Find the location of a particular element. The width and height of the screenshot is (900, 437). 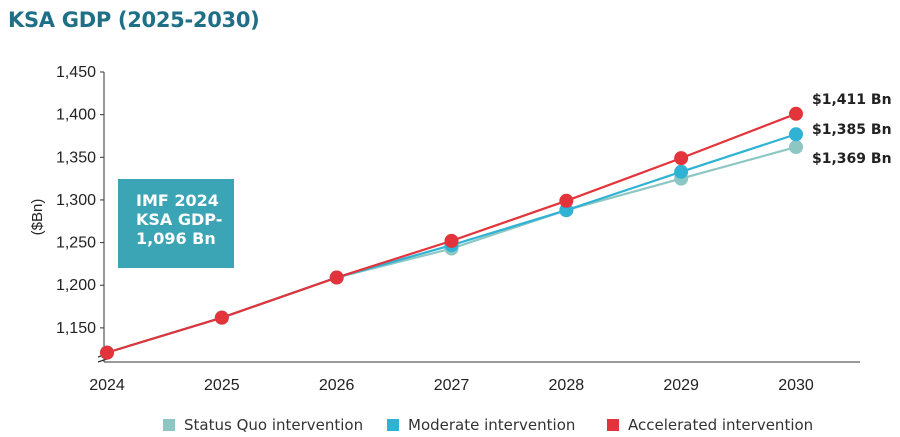

y-tick-label: 1,150 is located at coordinates (76, 328).